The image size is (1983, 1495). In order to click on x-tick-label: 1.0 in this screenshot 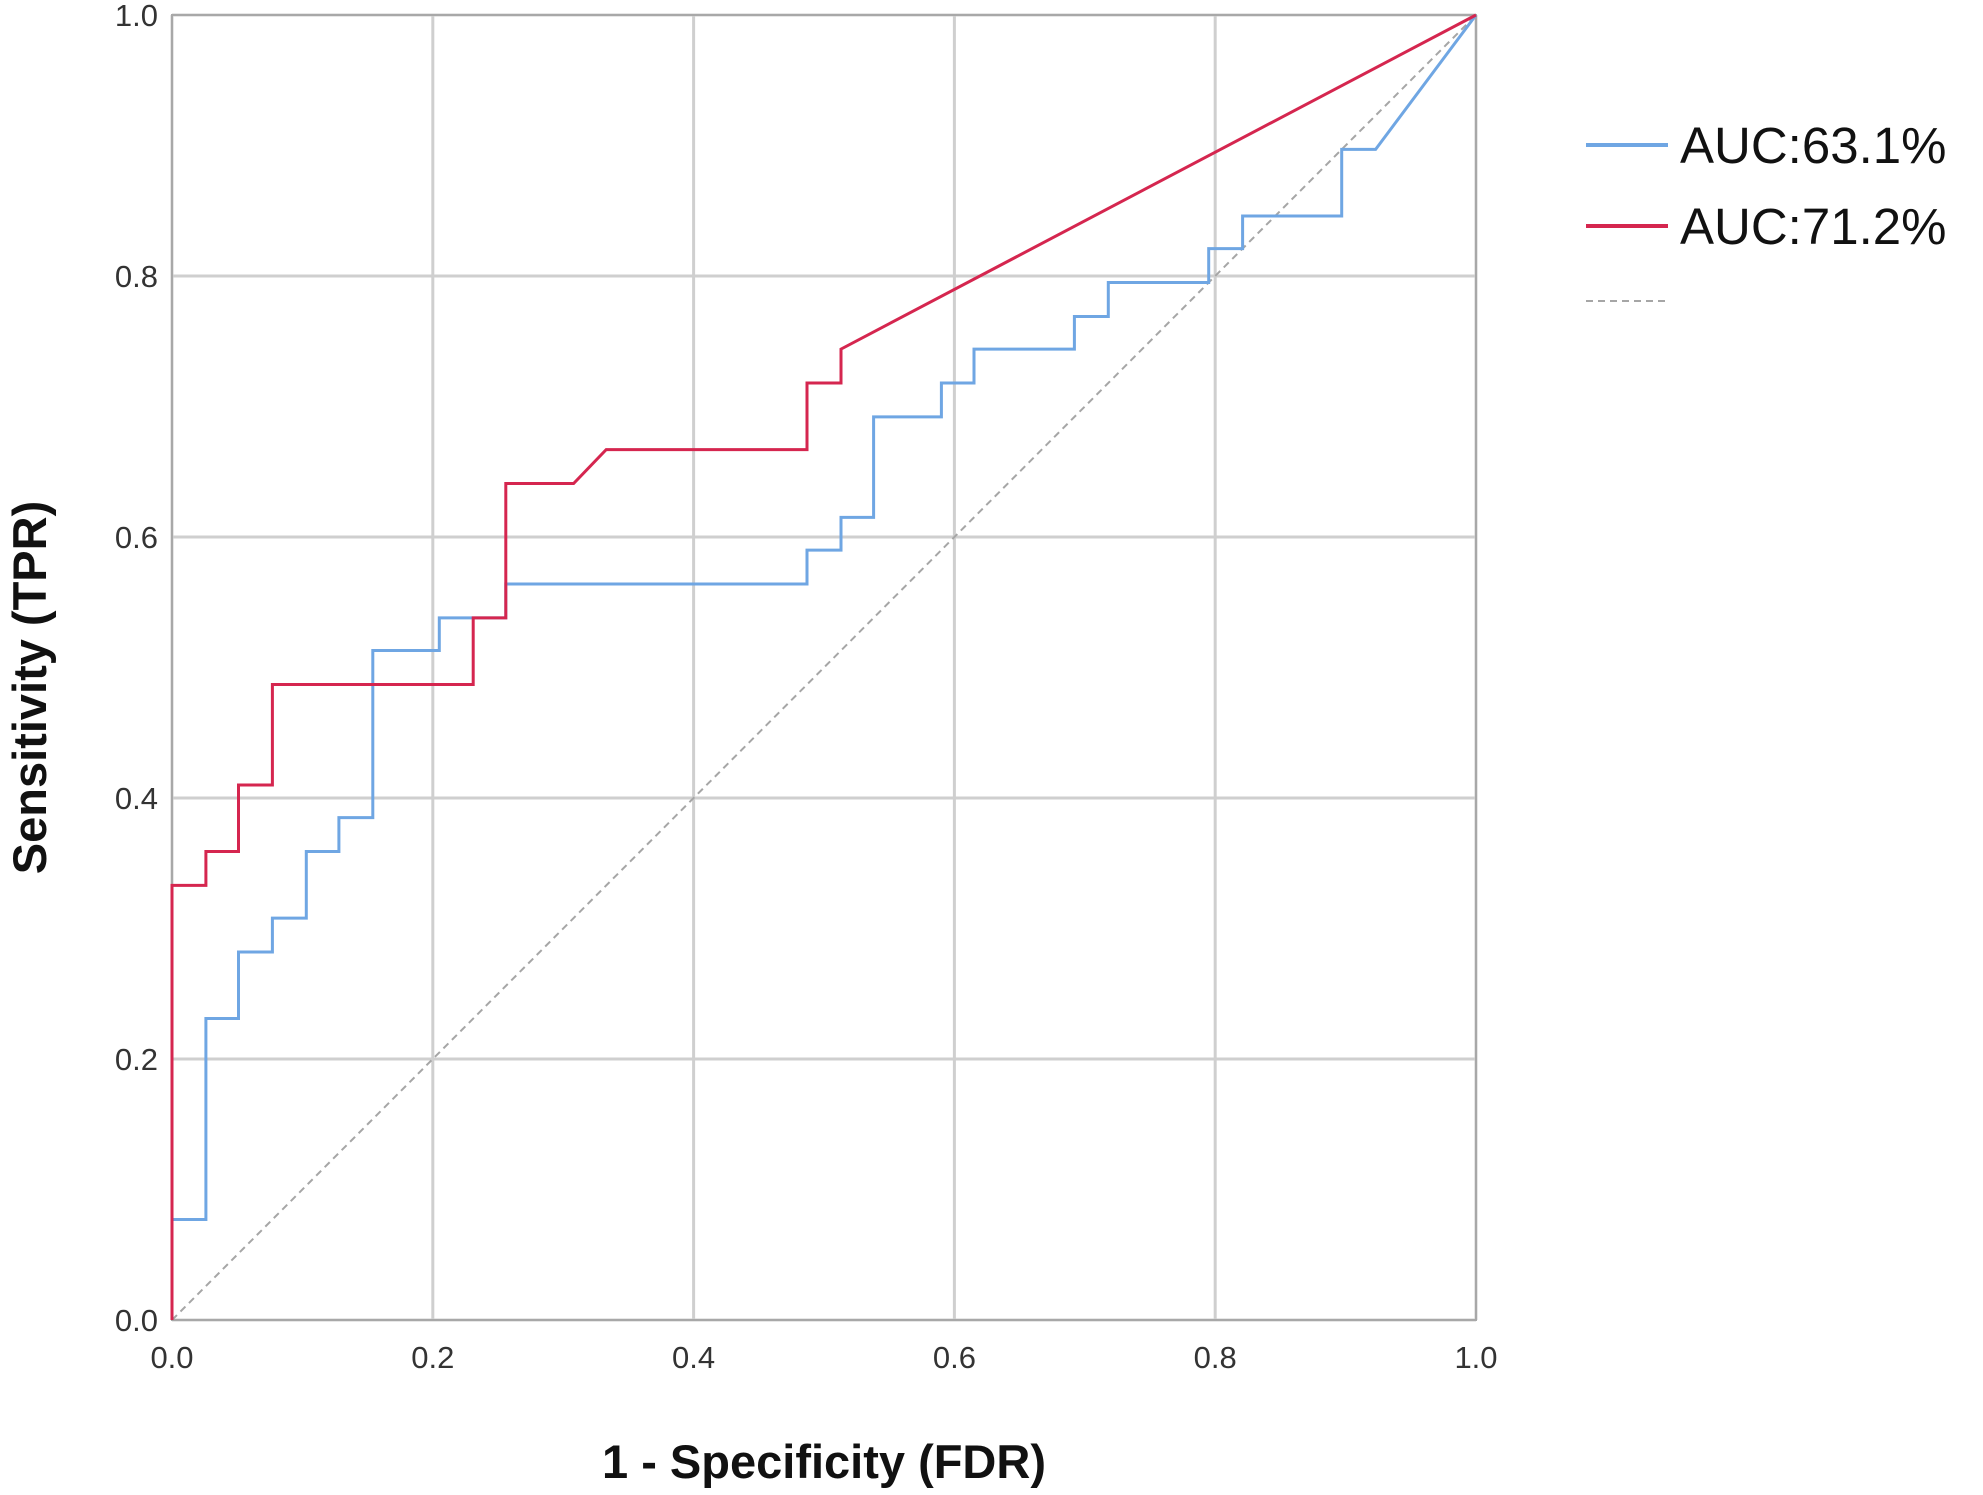, I will do `click(1475, 1357)`.